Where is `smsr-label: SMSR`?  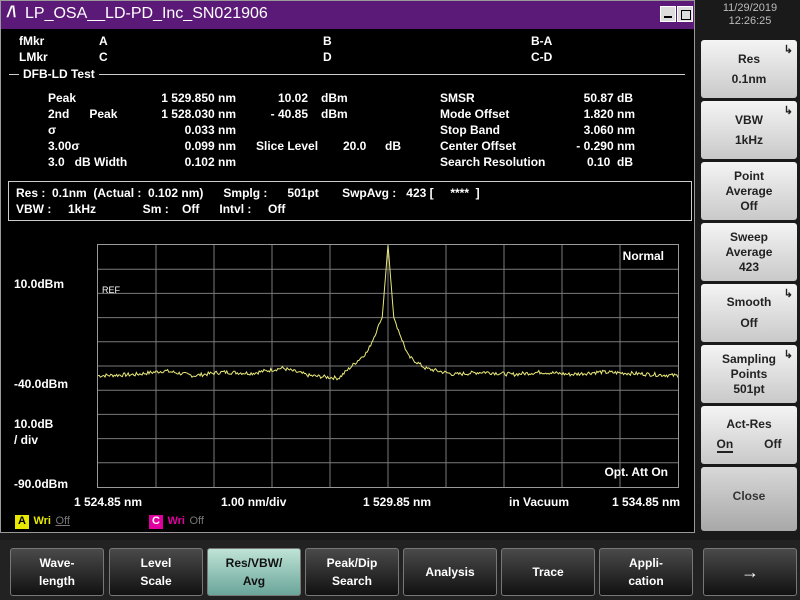 smsr-label: SMSR is located at coordinates (457, 98).